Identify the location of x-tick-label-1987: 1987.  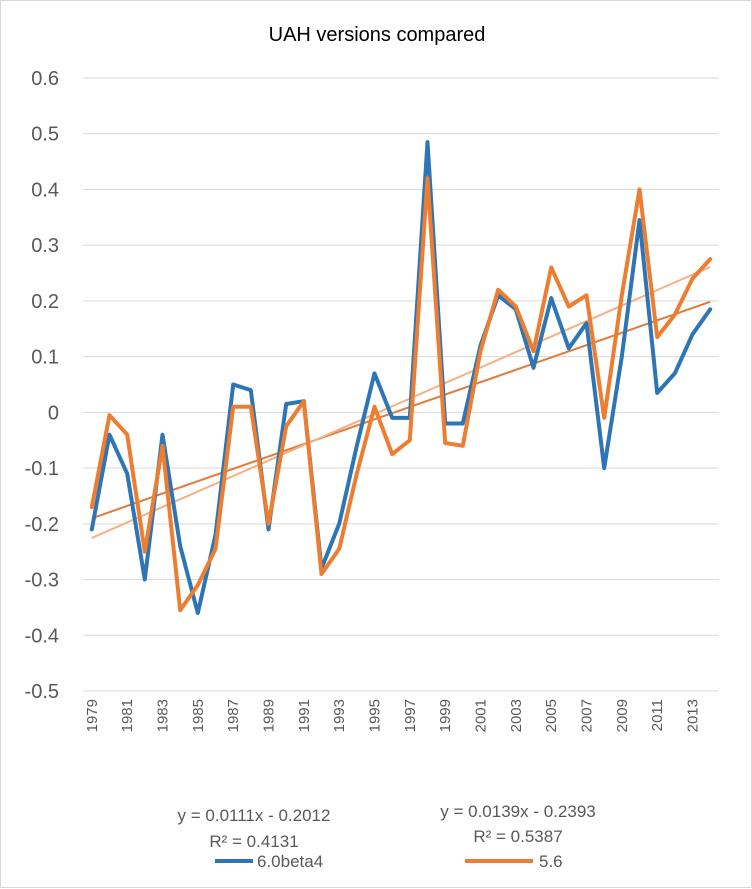
(233, 715).